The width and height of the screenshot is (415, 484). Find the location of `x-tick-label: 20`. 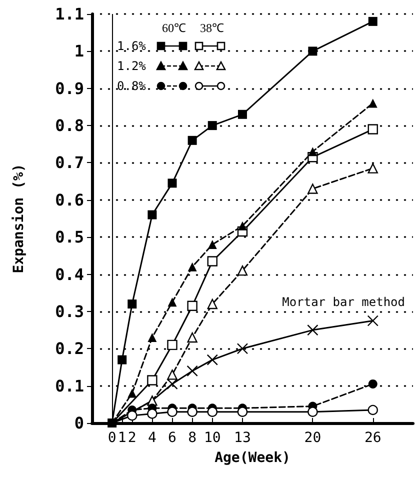

x-tick-label: 20 is located at coordinates (313, 438).